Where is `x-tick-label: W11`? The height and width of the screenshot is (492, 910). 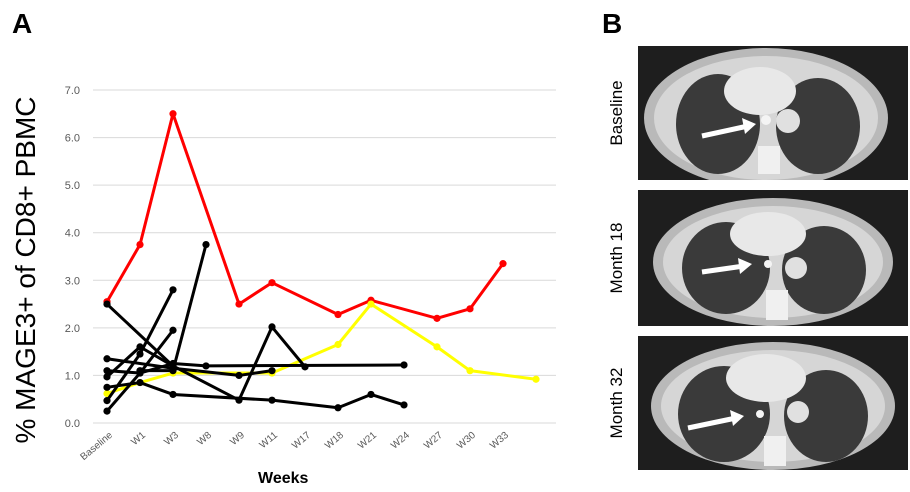 x-tick-label: W11 is located at coordinates (269, 440).